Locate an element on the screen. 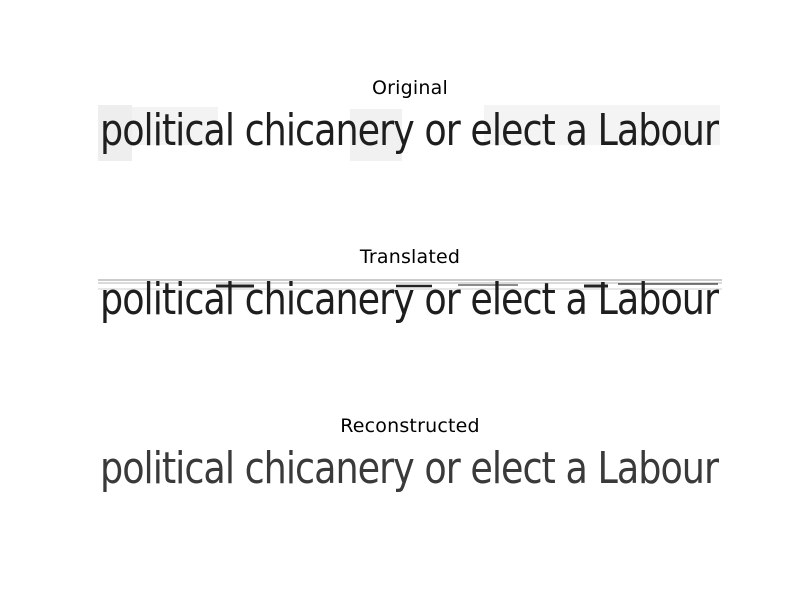  translated-handwriting-text: political chicanery or elect a Labour is located at coordinates (410, 299).